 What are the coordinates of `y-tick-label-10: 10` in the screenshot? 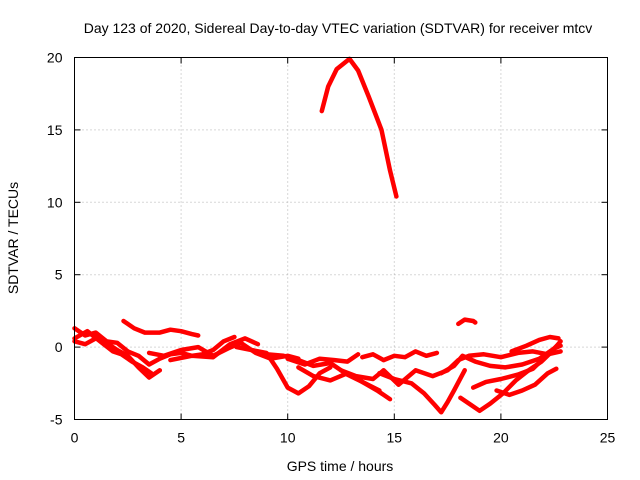 It's located at (55, 202).